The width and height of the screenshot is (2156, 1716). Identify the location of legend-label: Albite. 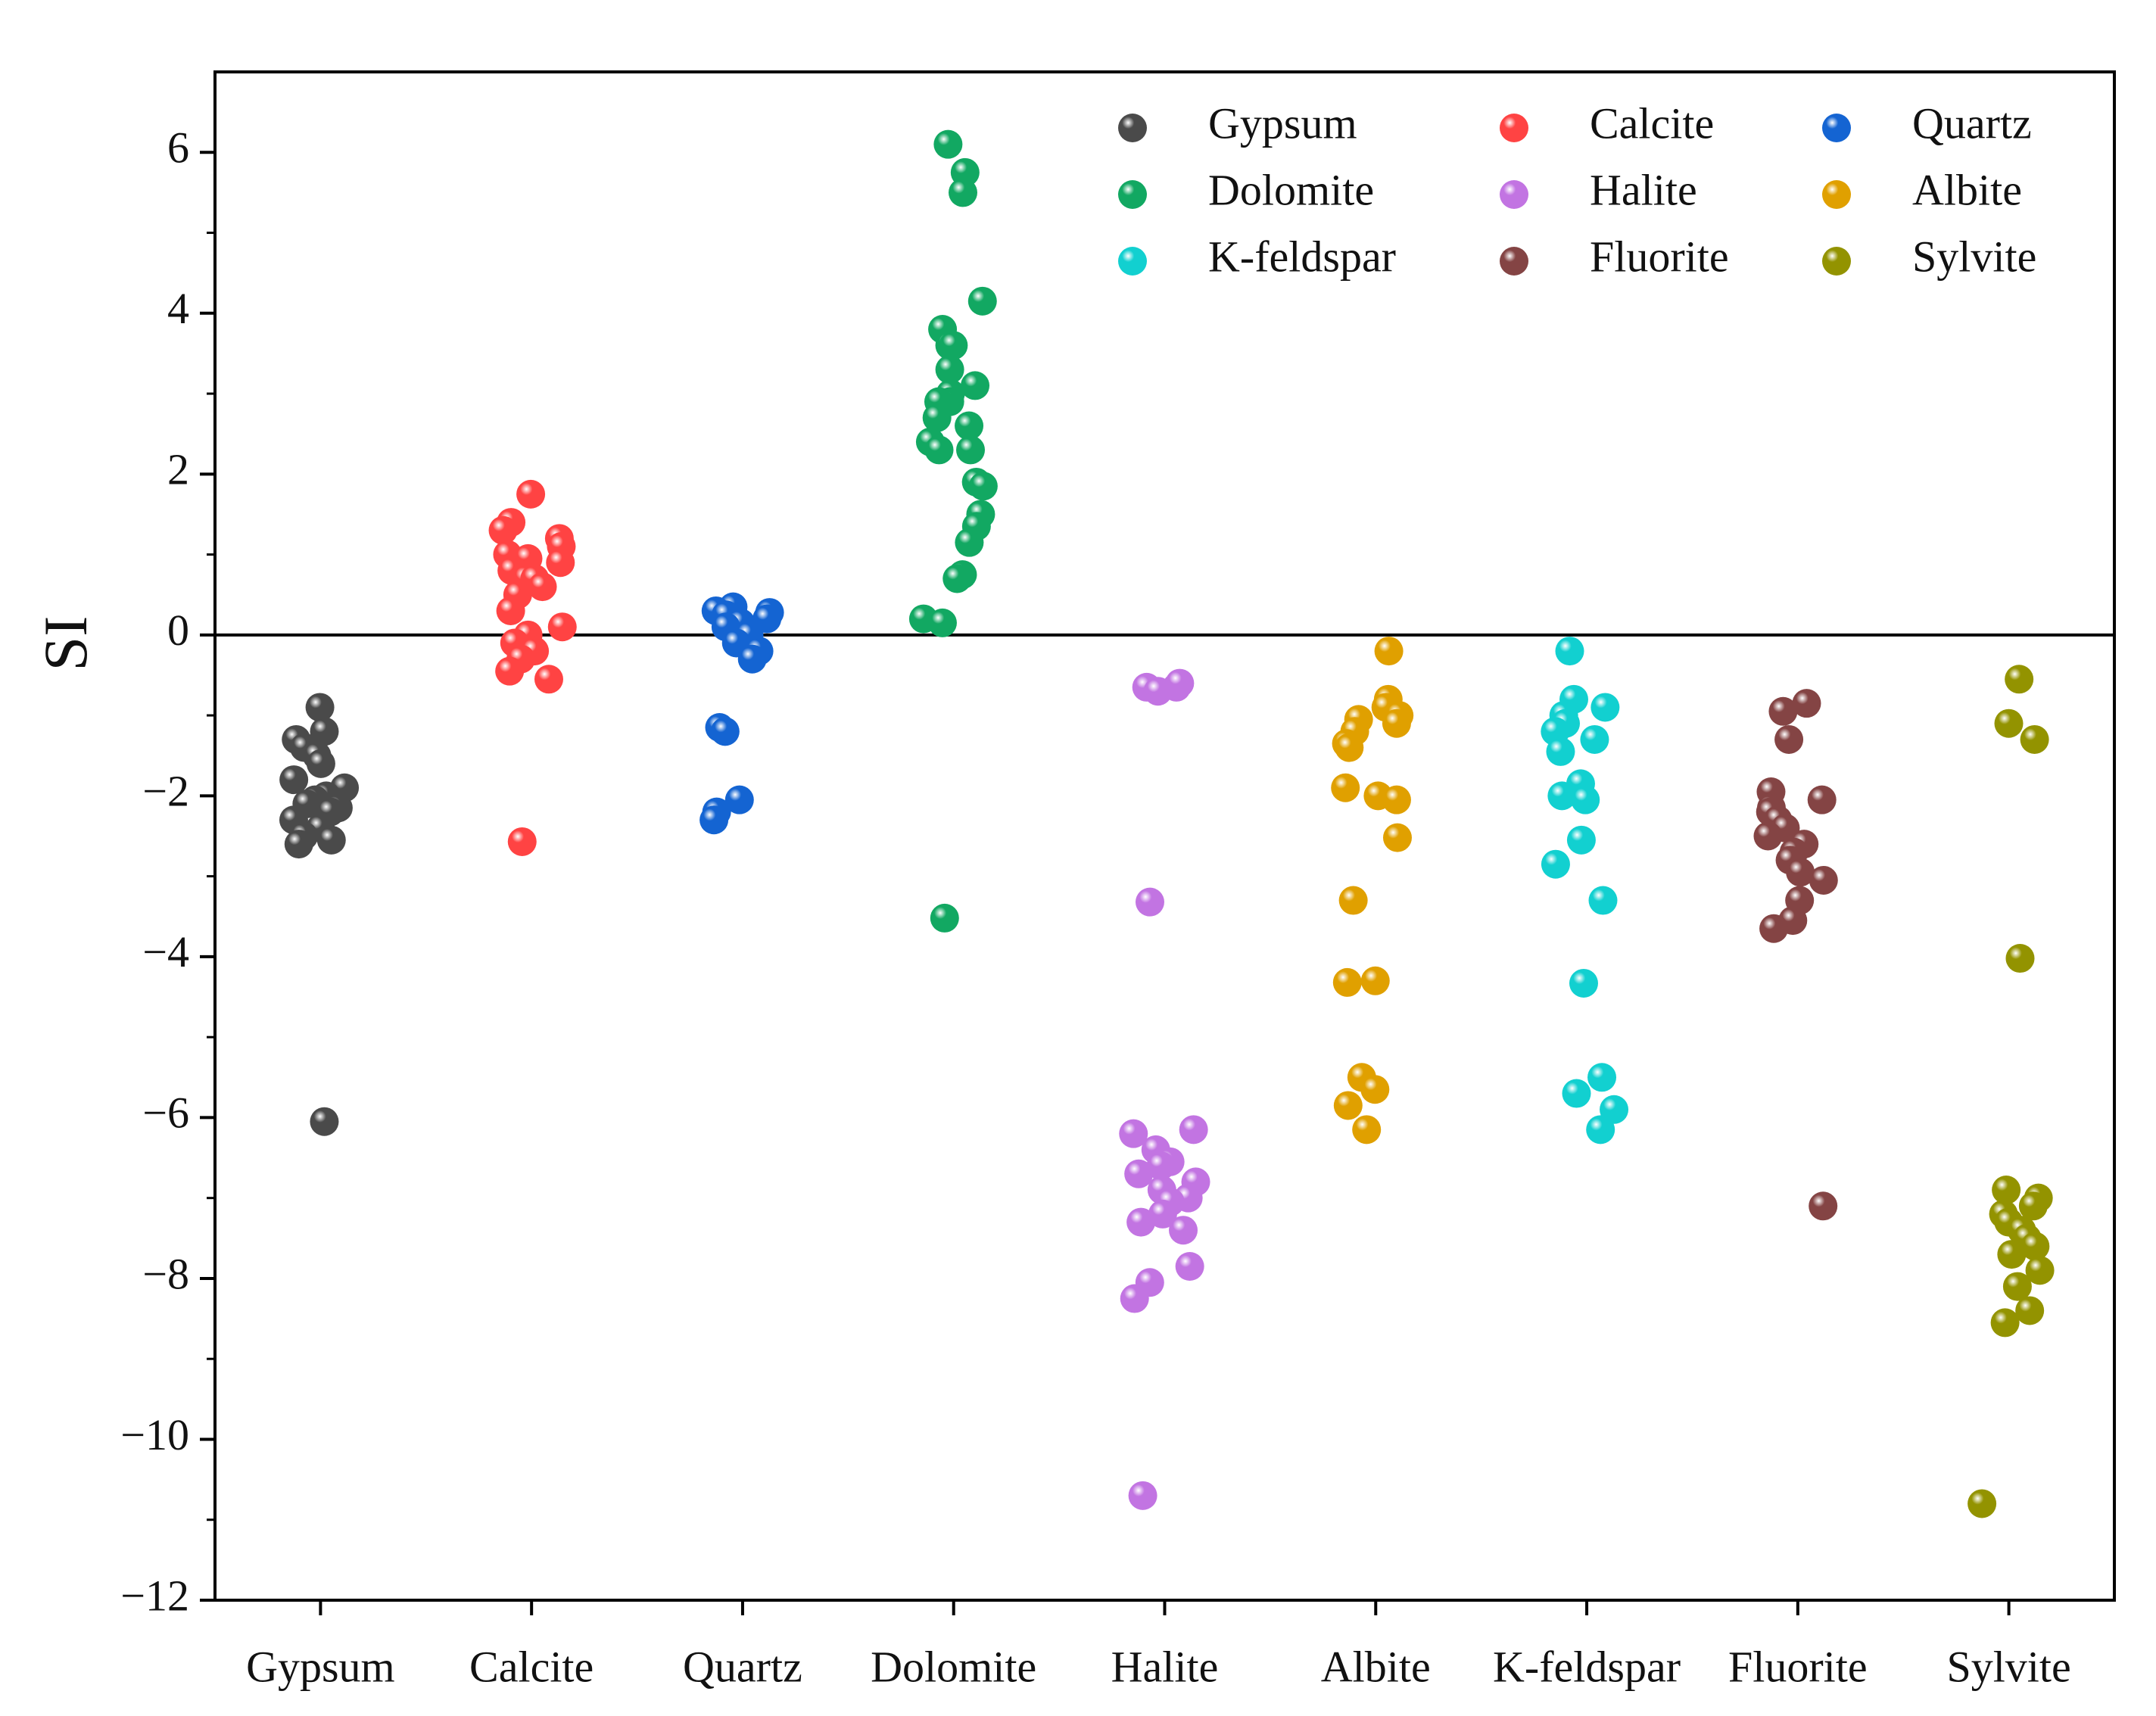
(1967, 190).